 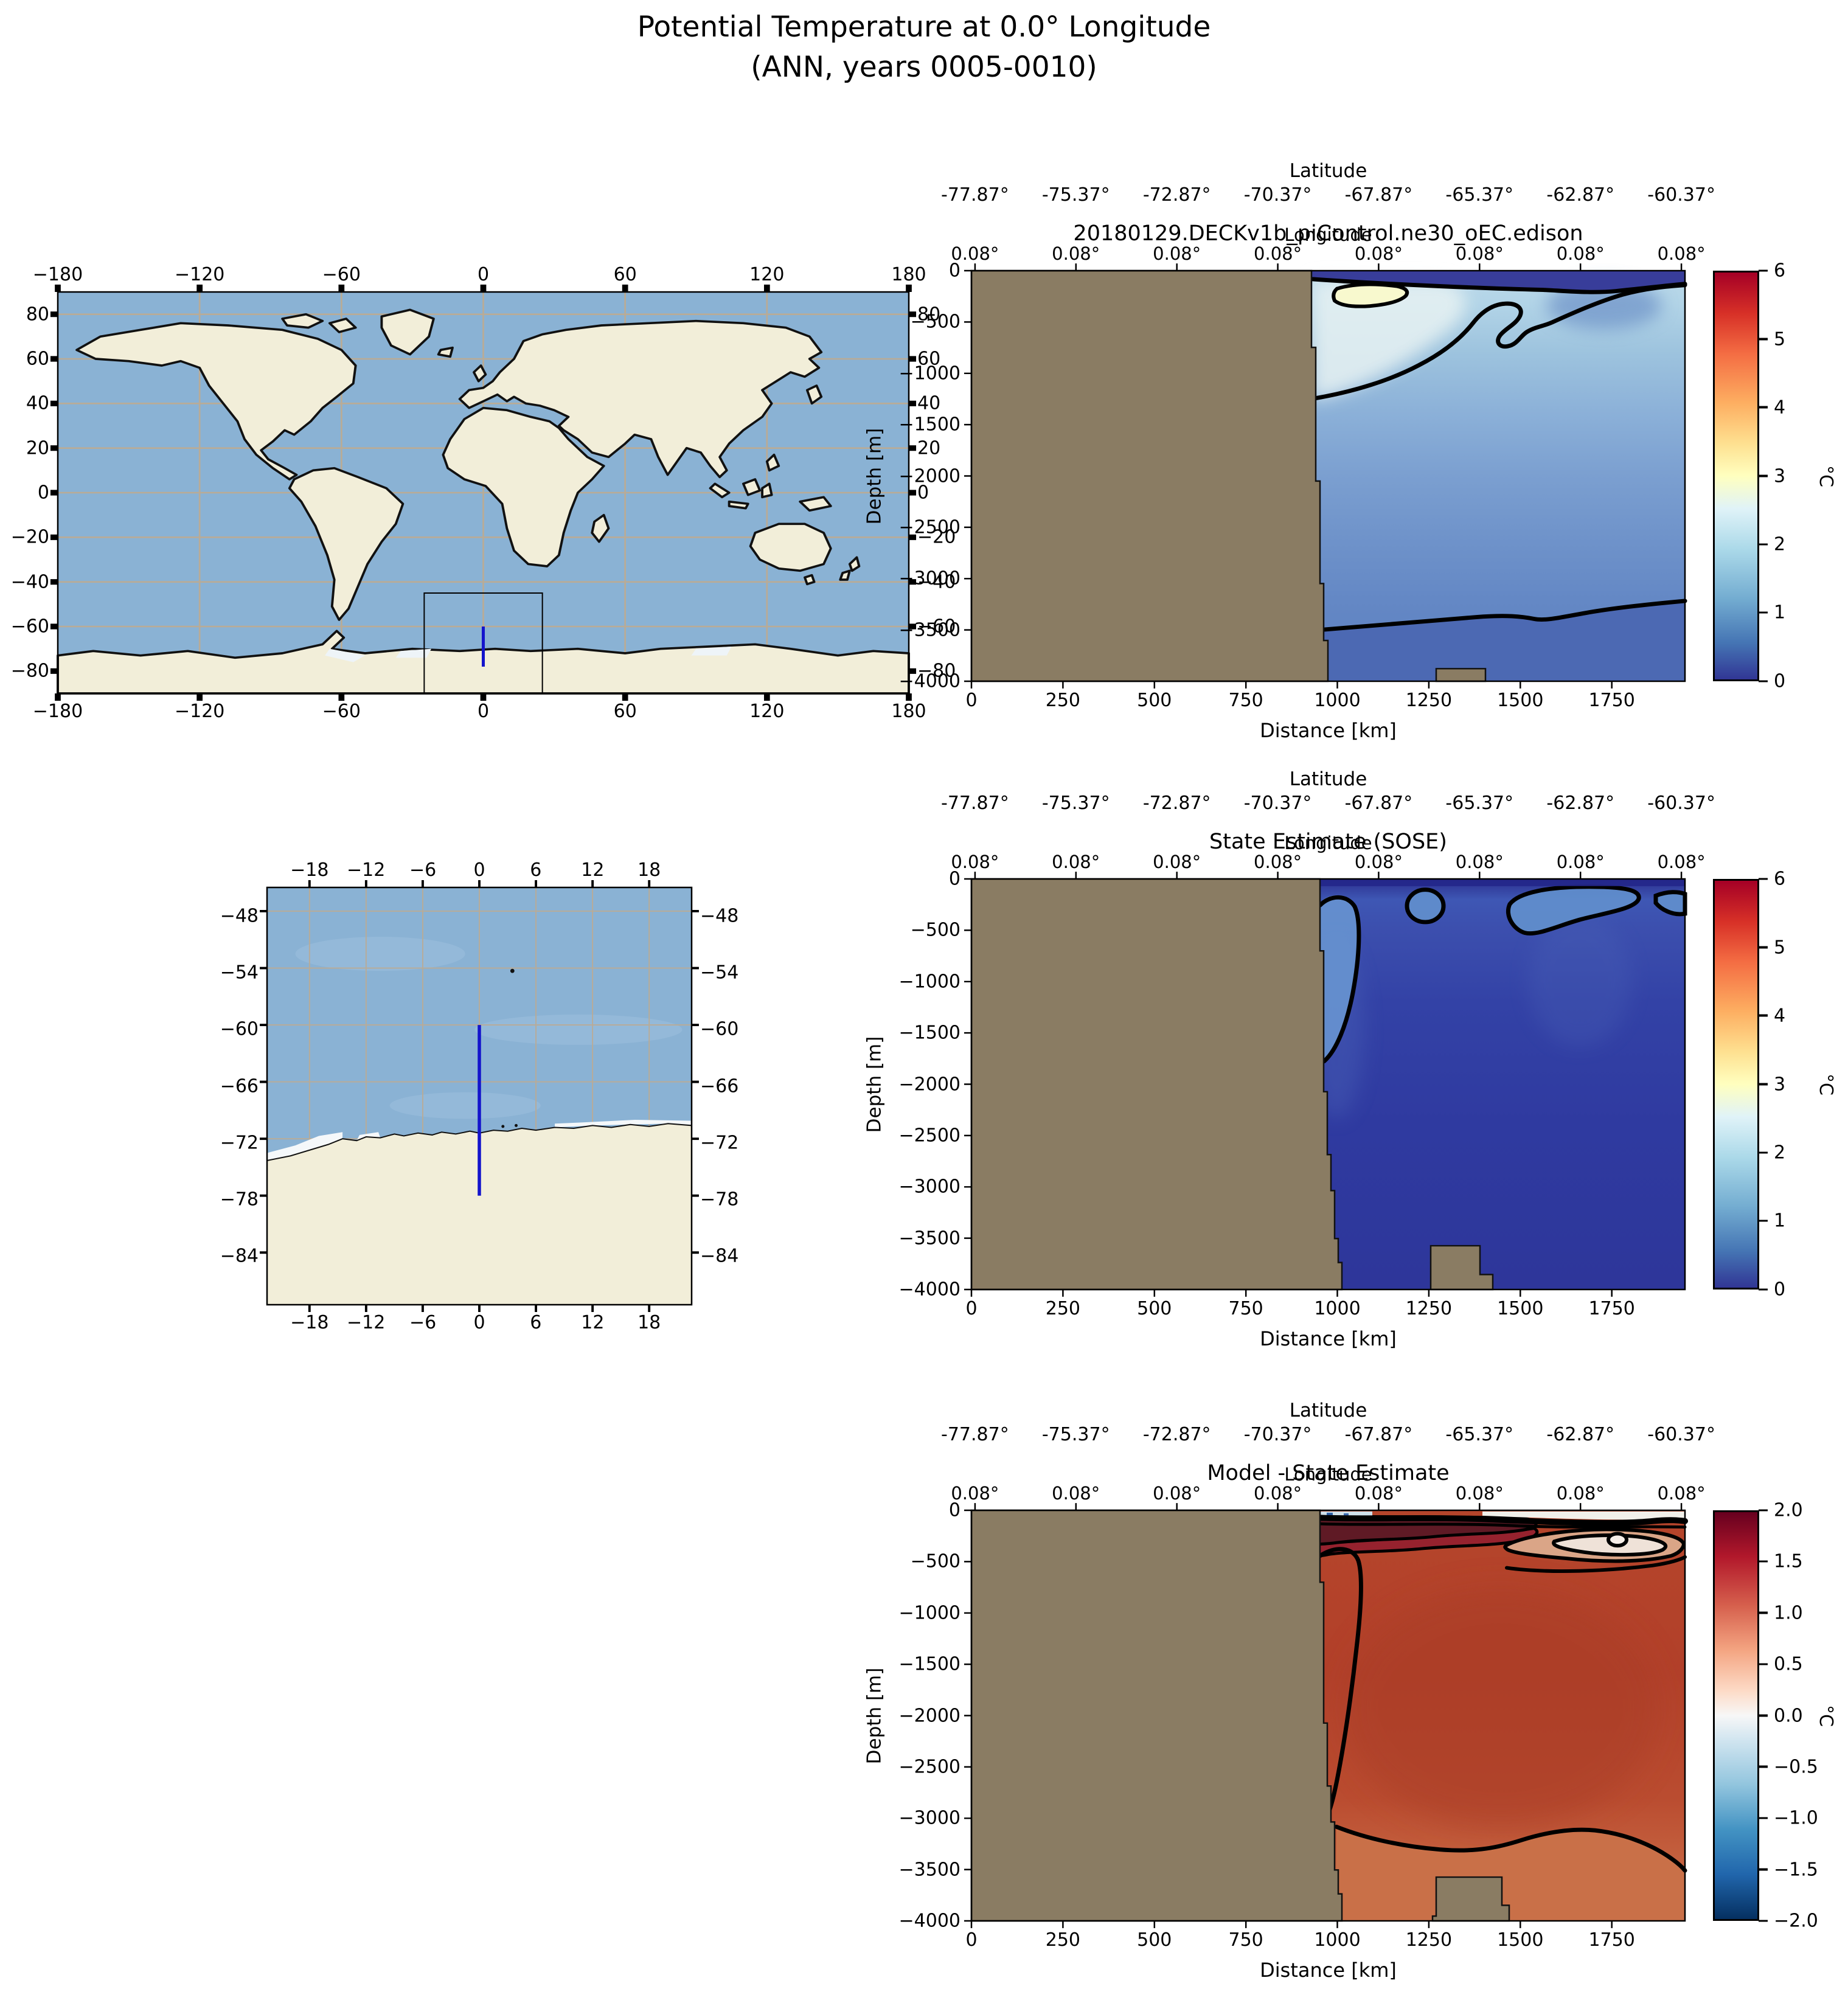 I want to click on tick-label: 3, so click(x=1772, y=1084).